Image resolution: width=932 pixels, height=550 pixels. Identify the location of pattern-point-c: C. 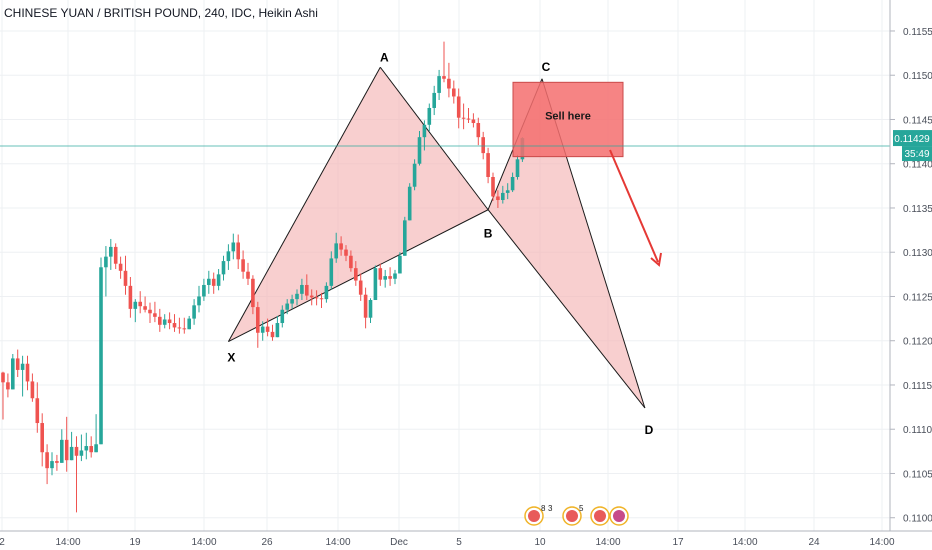
(546, 67).